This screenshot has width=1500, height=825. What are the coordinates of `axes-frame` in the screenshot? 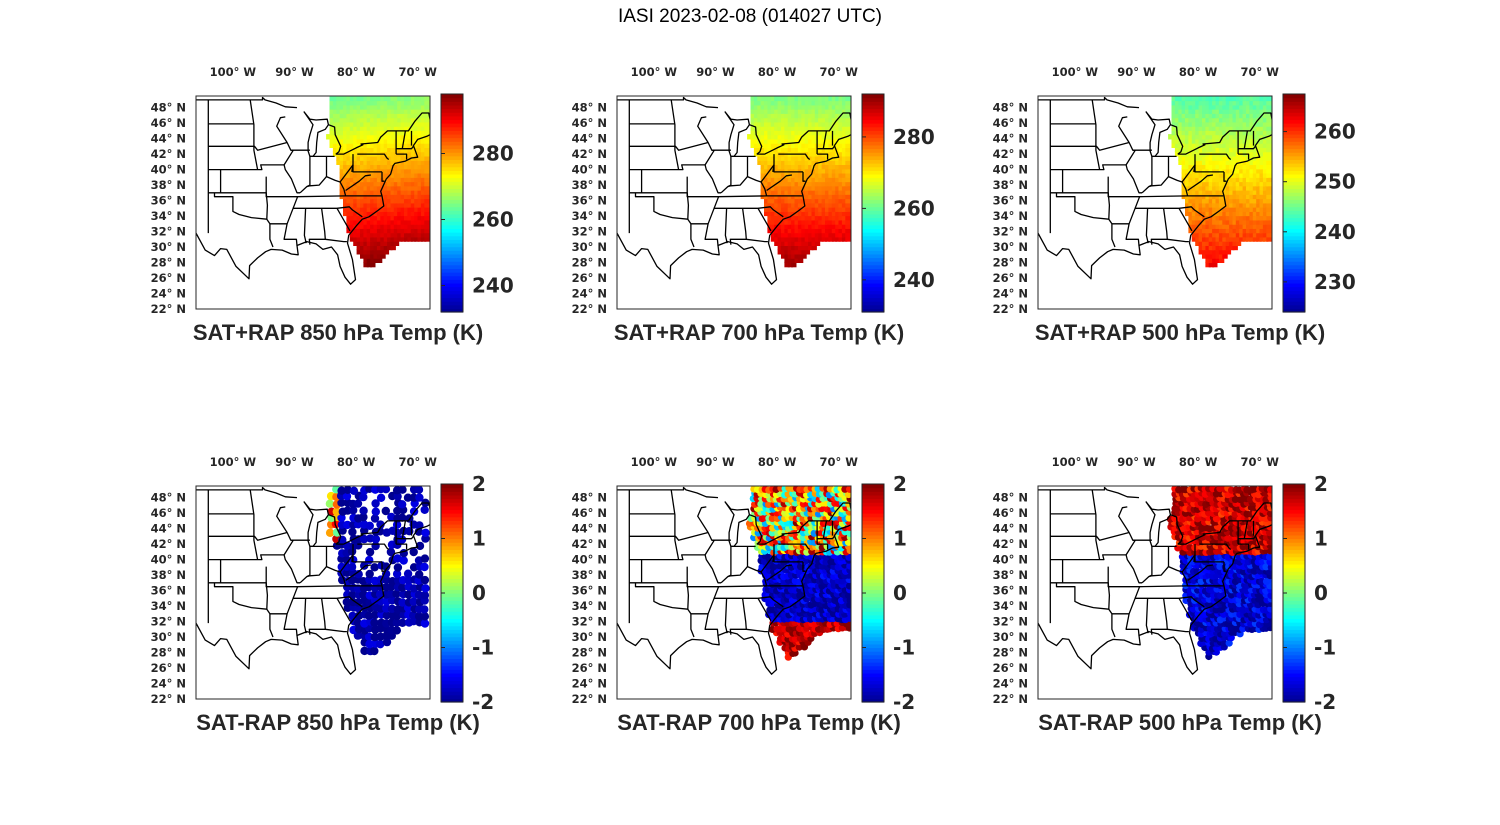 It's located at (313, 202).